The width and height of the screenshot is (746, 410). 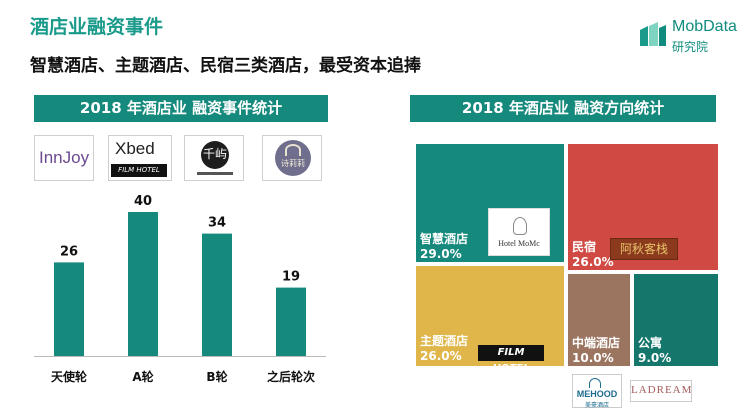 What do you see at coordinates (676, 320) in the screenshot?
I see `treemap-cell-apartment: 公寓 9.0%` at bounding box center [676, 320].